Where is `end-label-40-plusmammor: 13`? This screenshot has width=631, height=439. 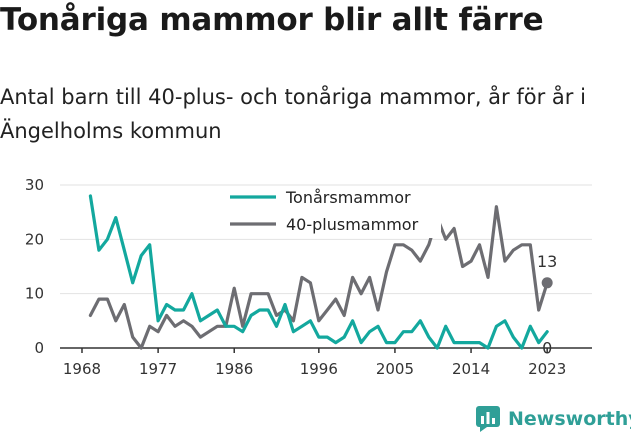 end-label-40-plusmammor: 13 is located at coordinates (547, 261).